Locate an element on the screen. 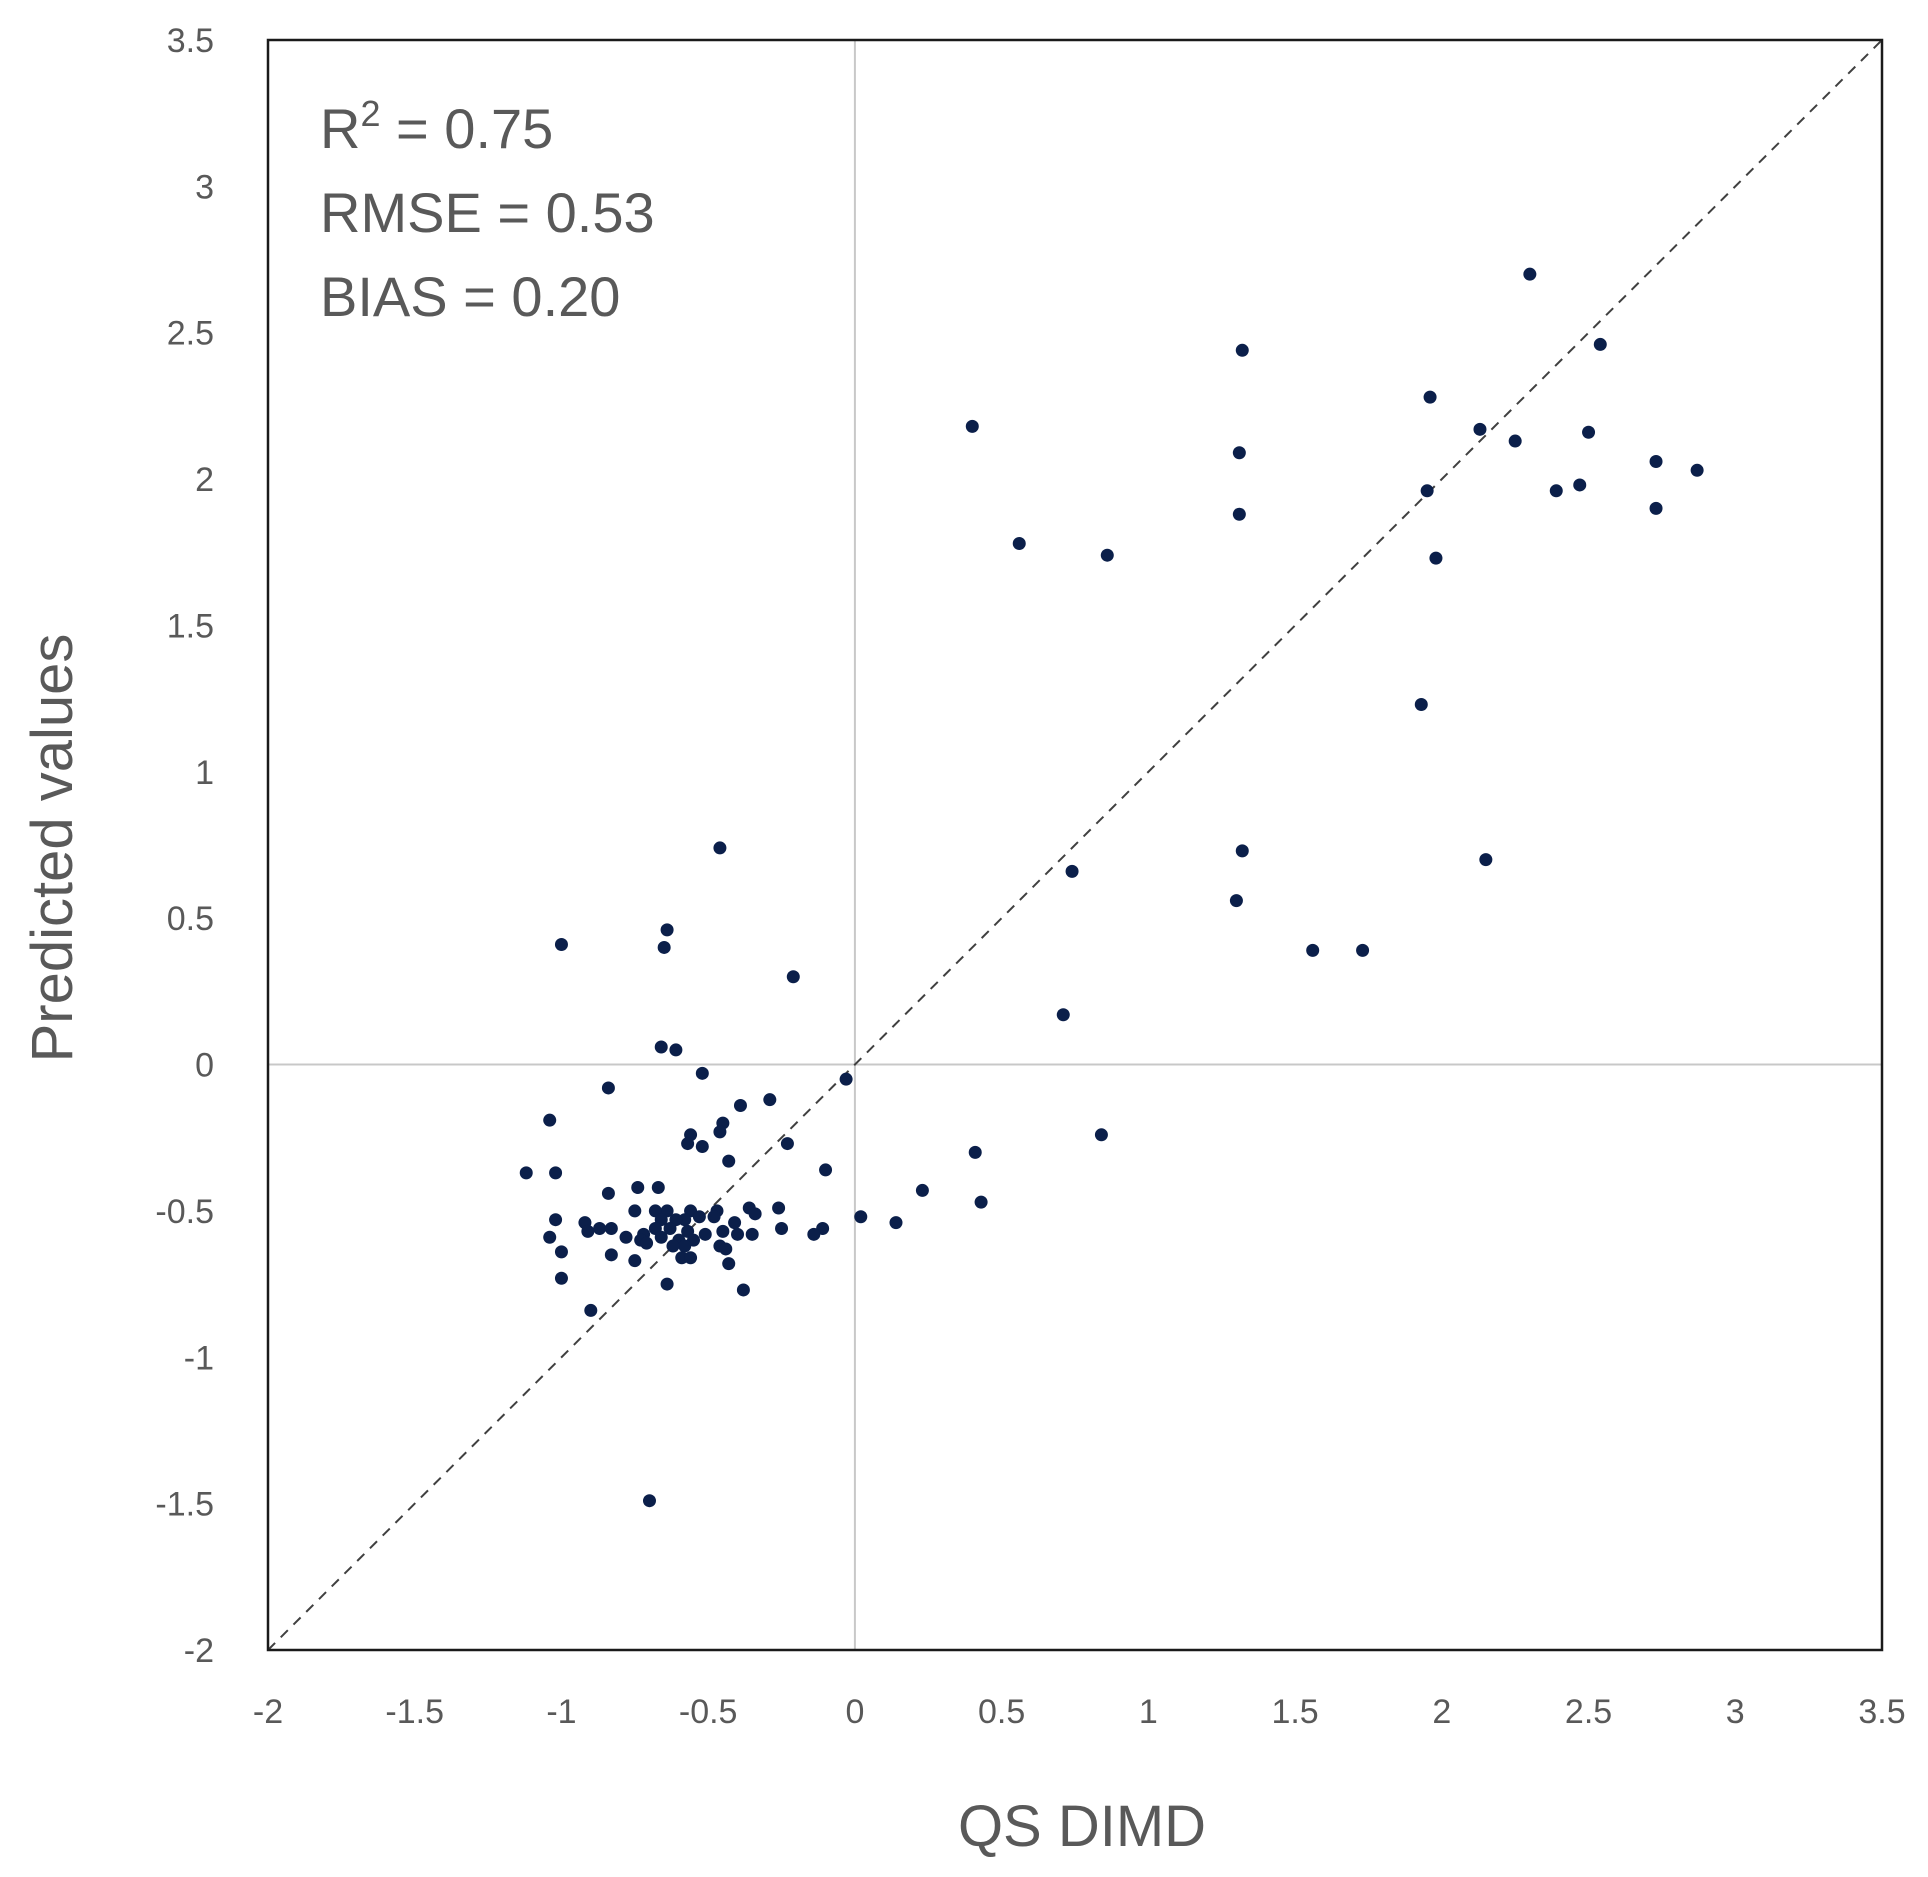 The width and height of the screenshot is (1928, 1877). y-tick-label: 2.5 is located at coordinates (190, 334).